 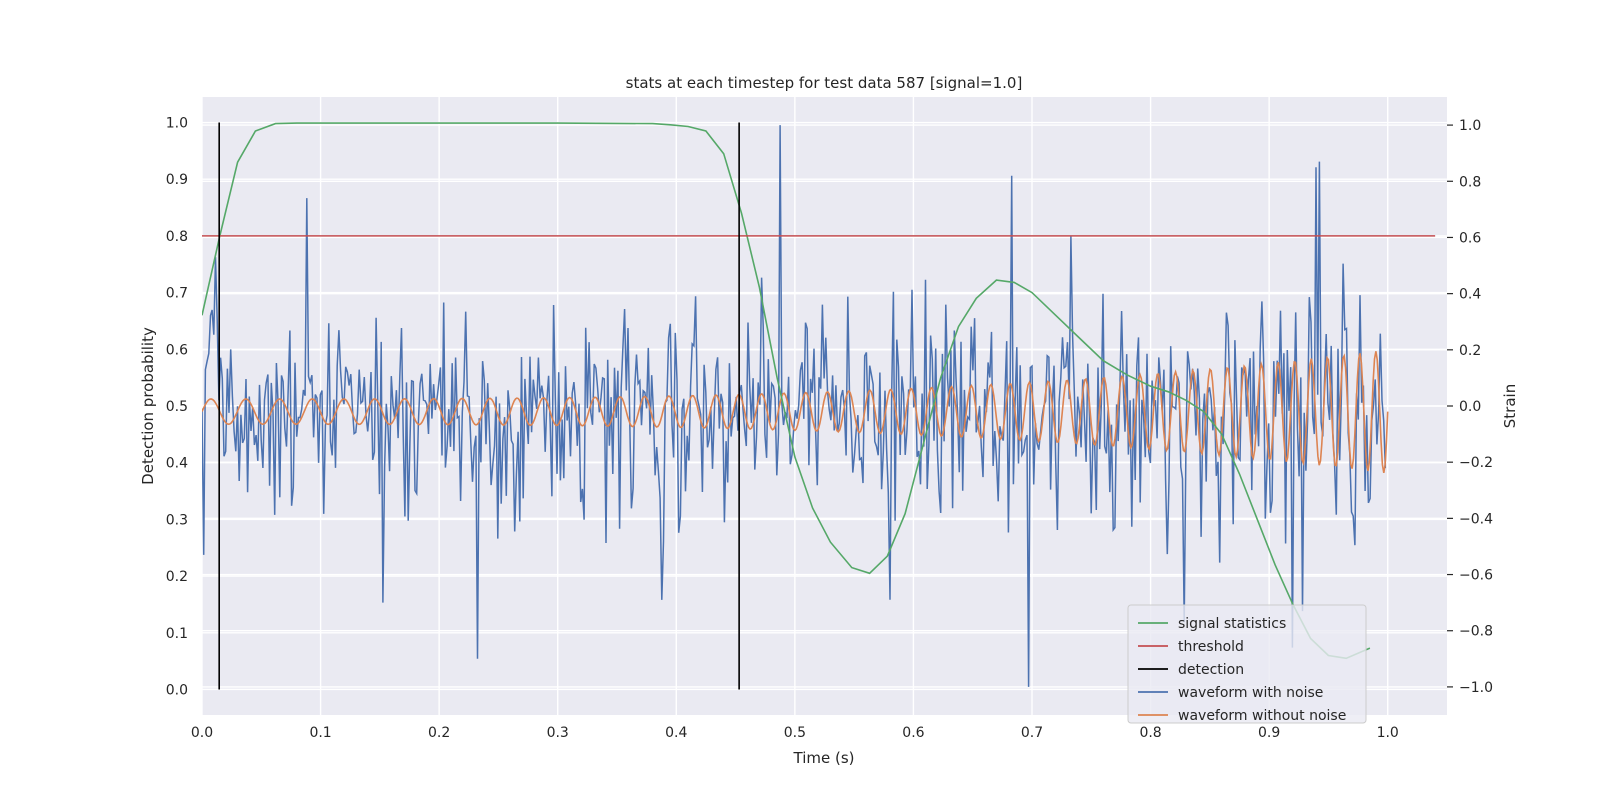 I want to click on x-tick-label: 0.1, so click(x=320, y=733).